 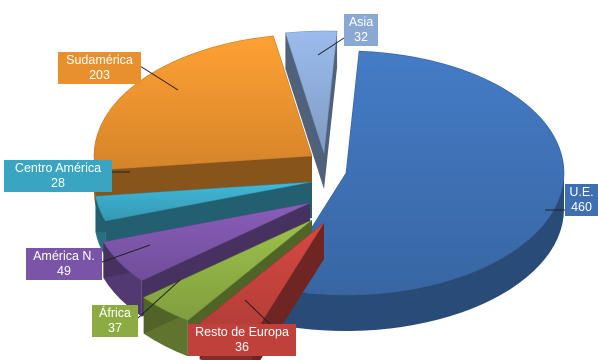 What do you see at coordinates (58, 176) in the screenshot?
I see `slice-label: Centro América 28` at bounding box center [58, 176].